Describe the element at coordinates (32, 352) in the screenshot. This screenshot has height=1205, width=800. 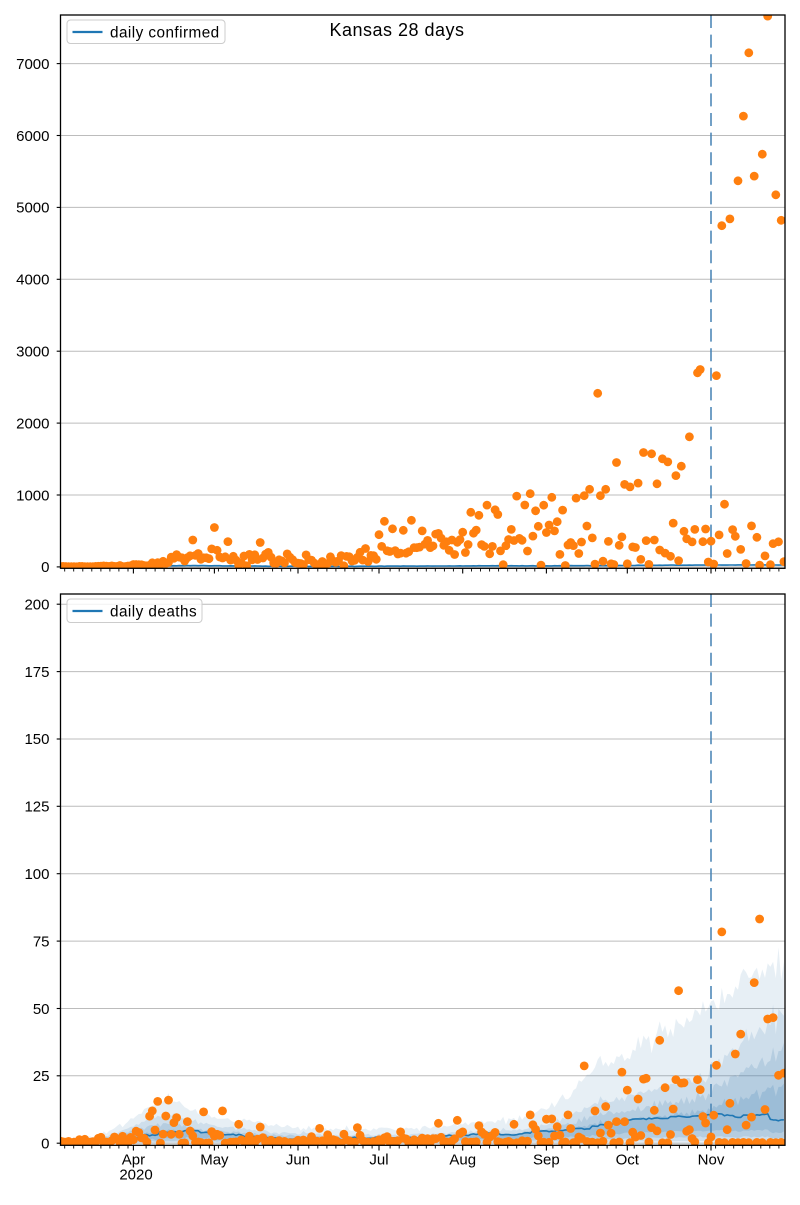
I see `svg-text: 3000` at that location.